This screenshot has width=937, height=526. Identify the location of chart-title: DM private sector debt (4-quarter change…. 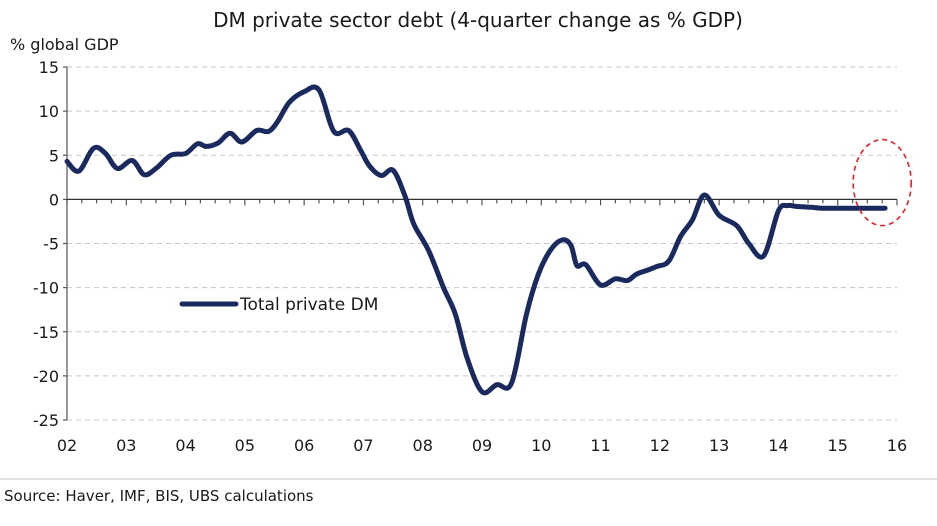
(478, 20).